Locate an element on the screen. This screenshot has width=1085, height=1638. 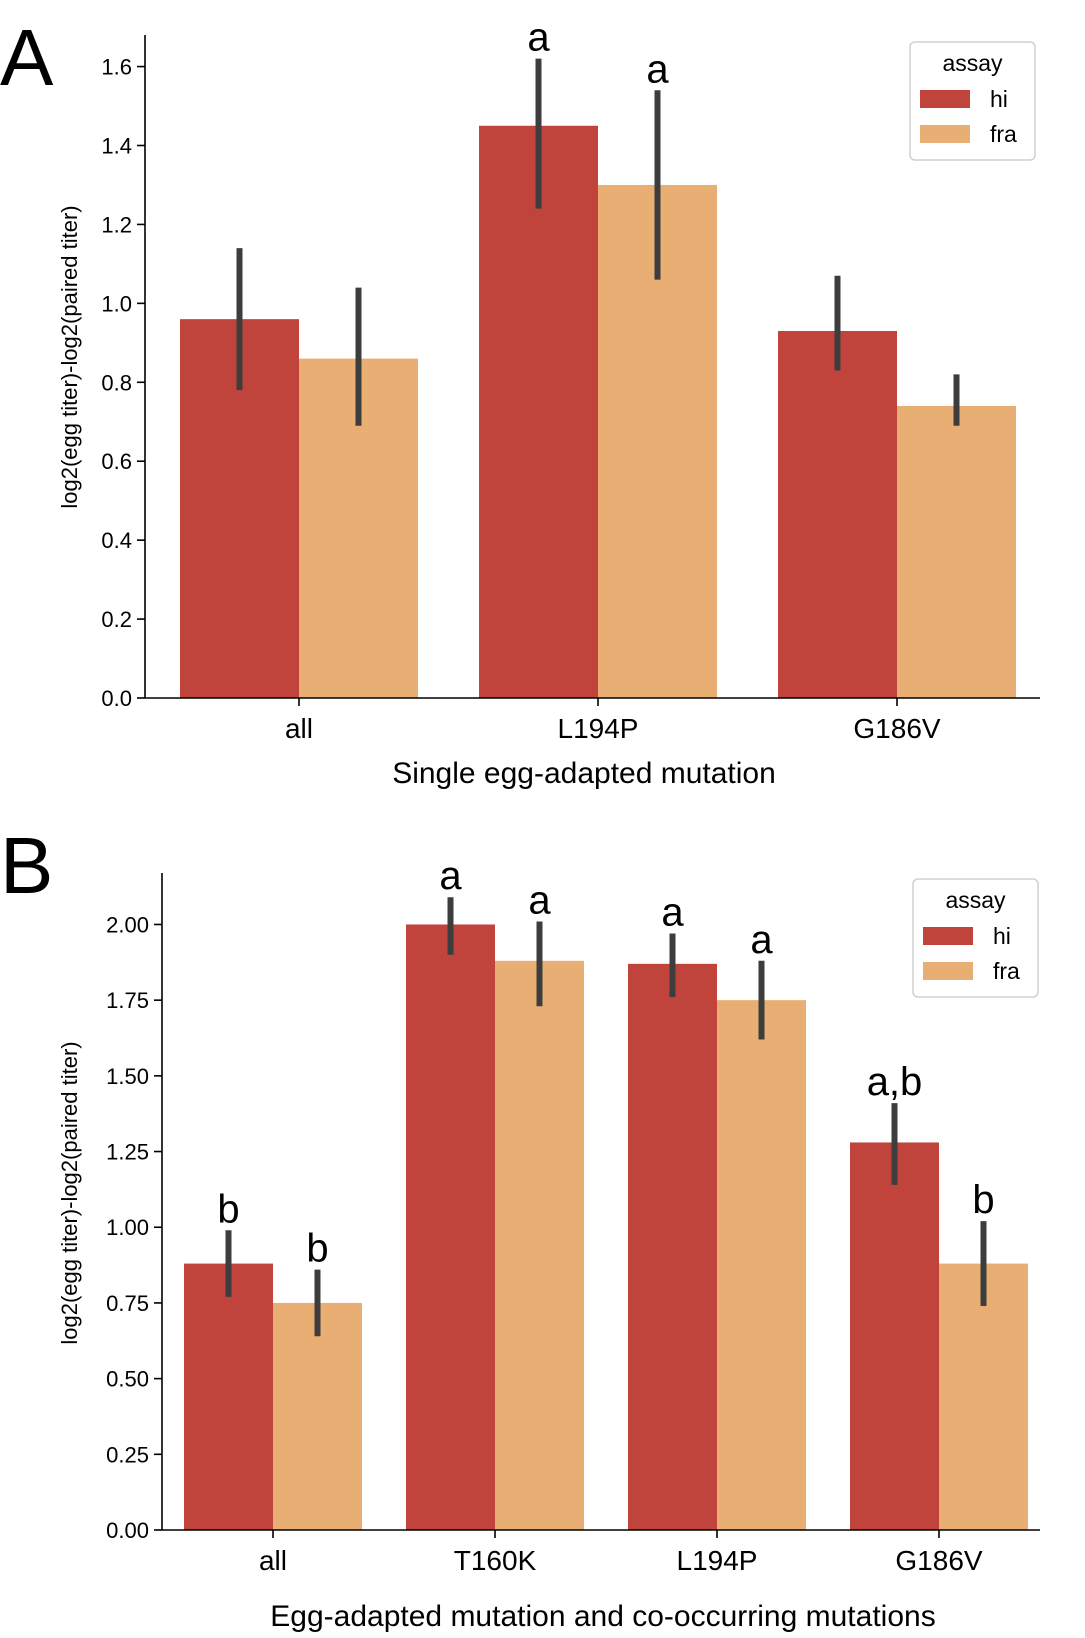
panel-b-bar-fra-L194P is located at coordinates (761, 1265).